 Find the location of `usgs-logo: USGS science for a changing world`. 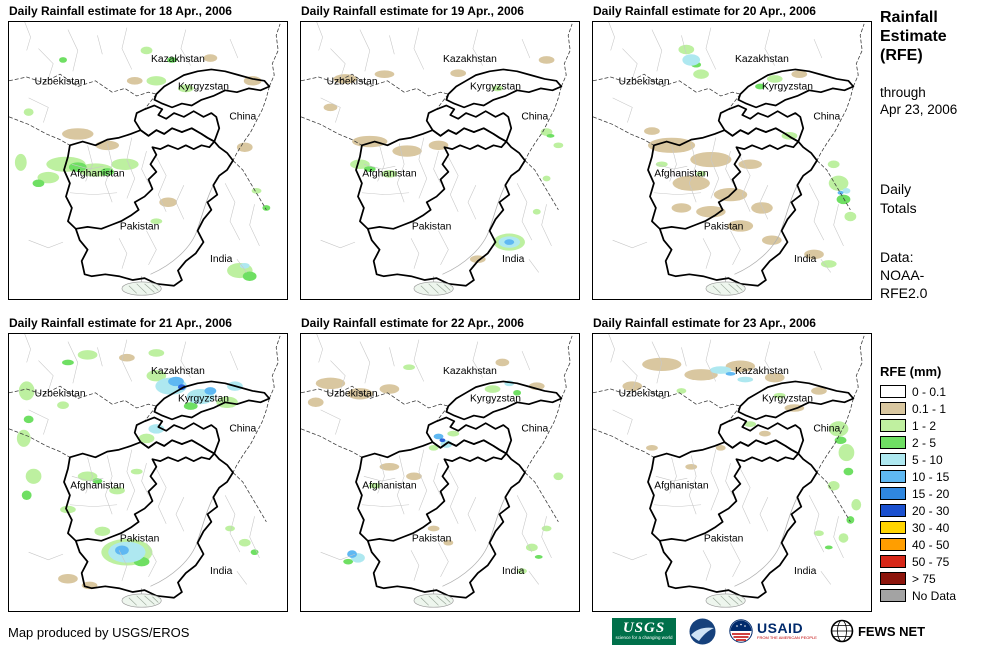

usgs-logo: USGS science for a changing world is located at coordinates (644, 631).